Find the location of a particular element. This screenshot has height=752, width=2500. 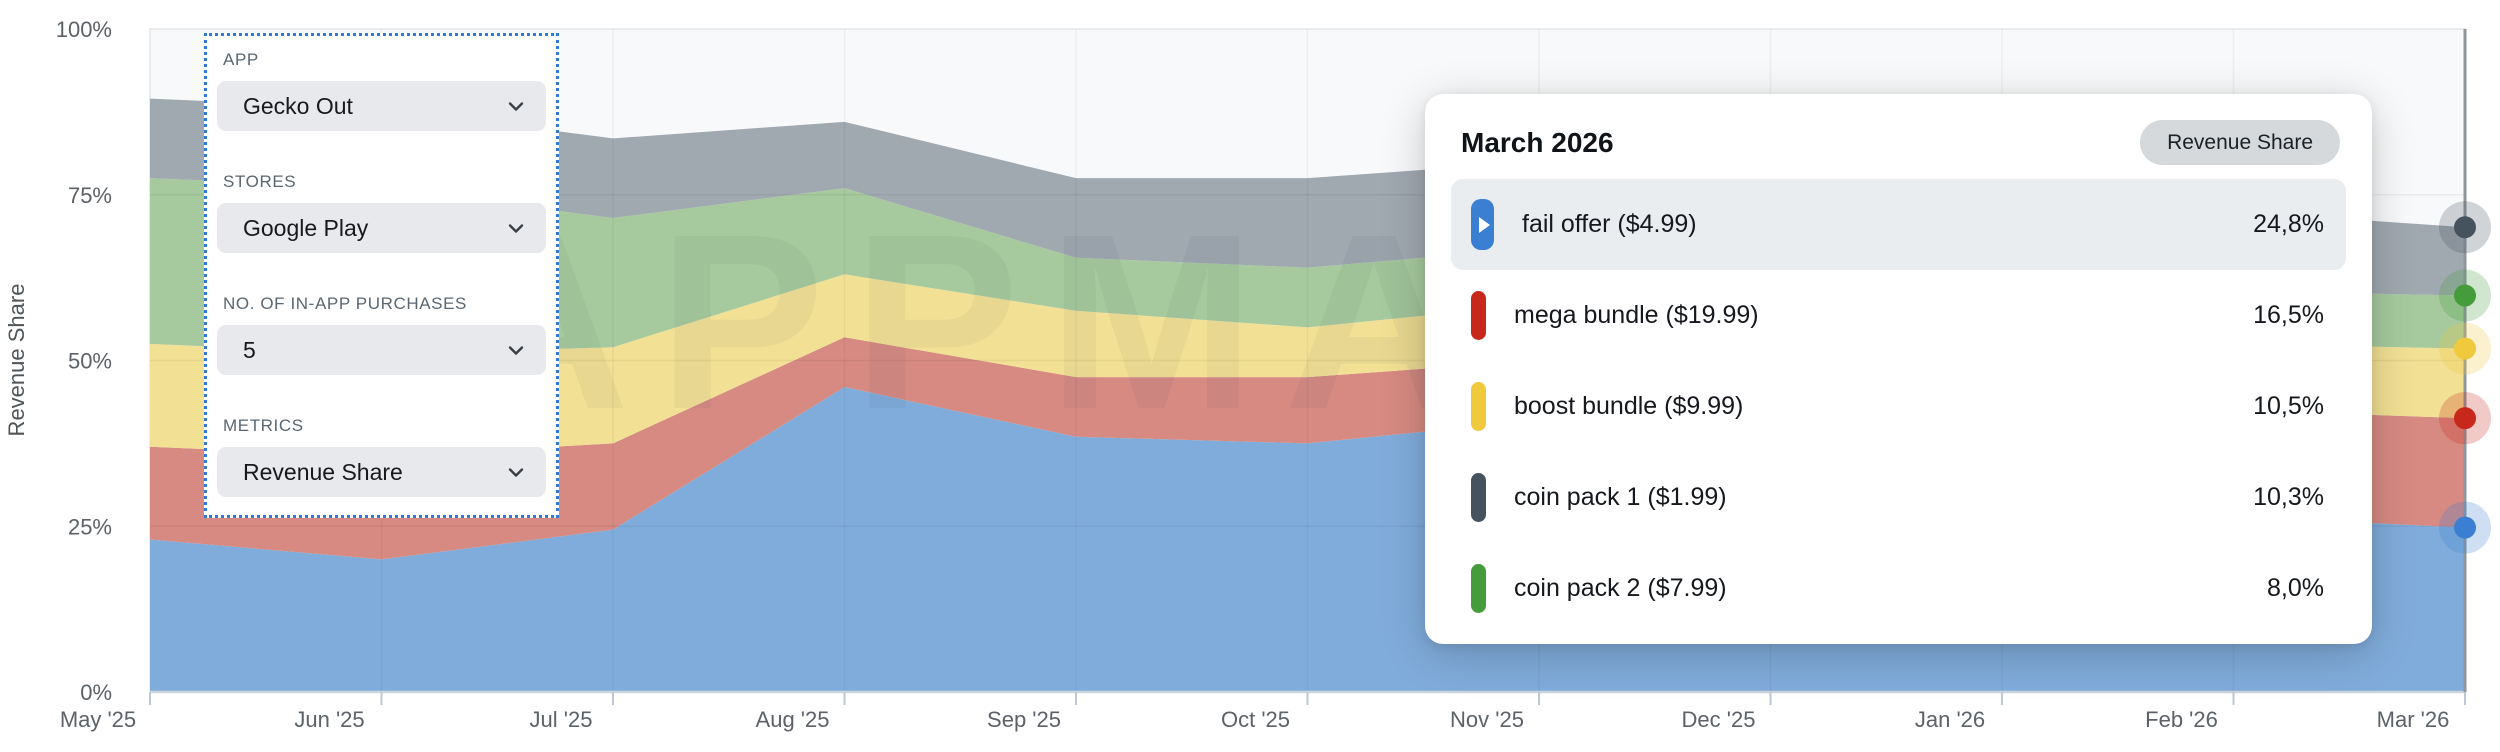

filter-group-no-of-in-app-purchases: NO. OF IN-APP PURCHASES 5 is located at coordinates (381, 334).